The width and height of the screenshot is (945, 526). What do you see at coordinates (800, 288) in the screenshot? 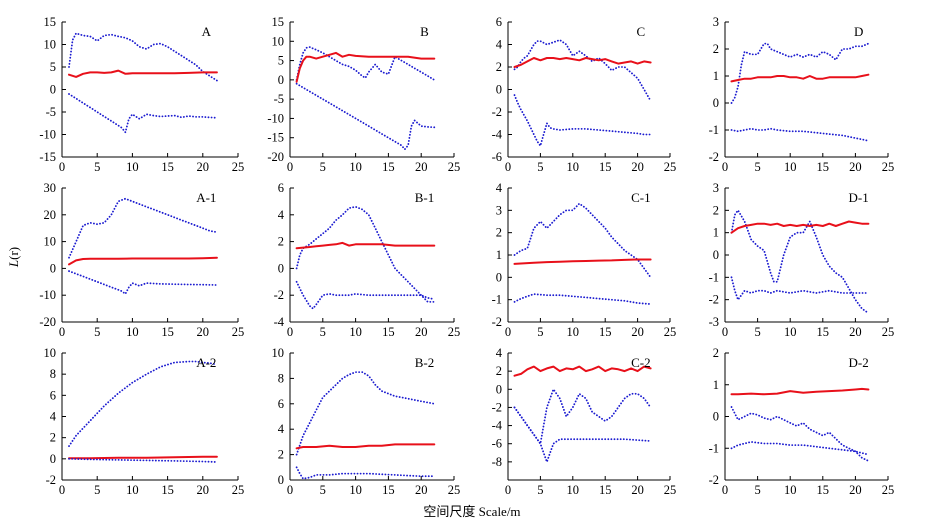
I see `panel-d-1-lower-line` at bounding box center [800, 288].